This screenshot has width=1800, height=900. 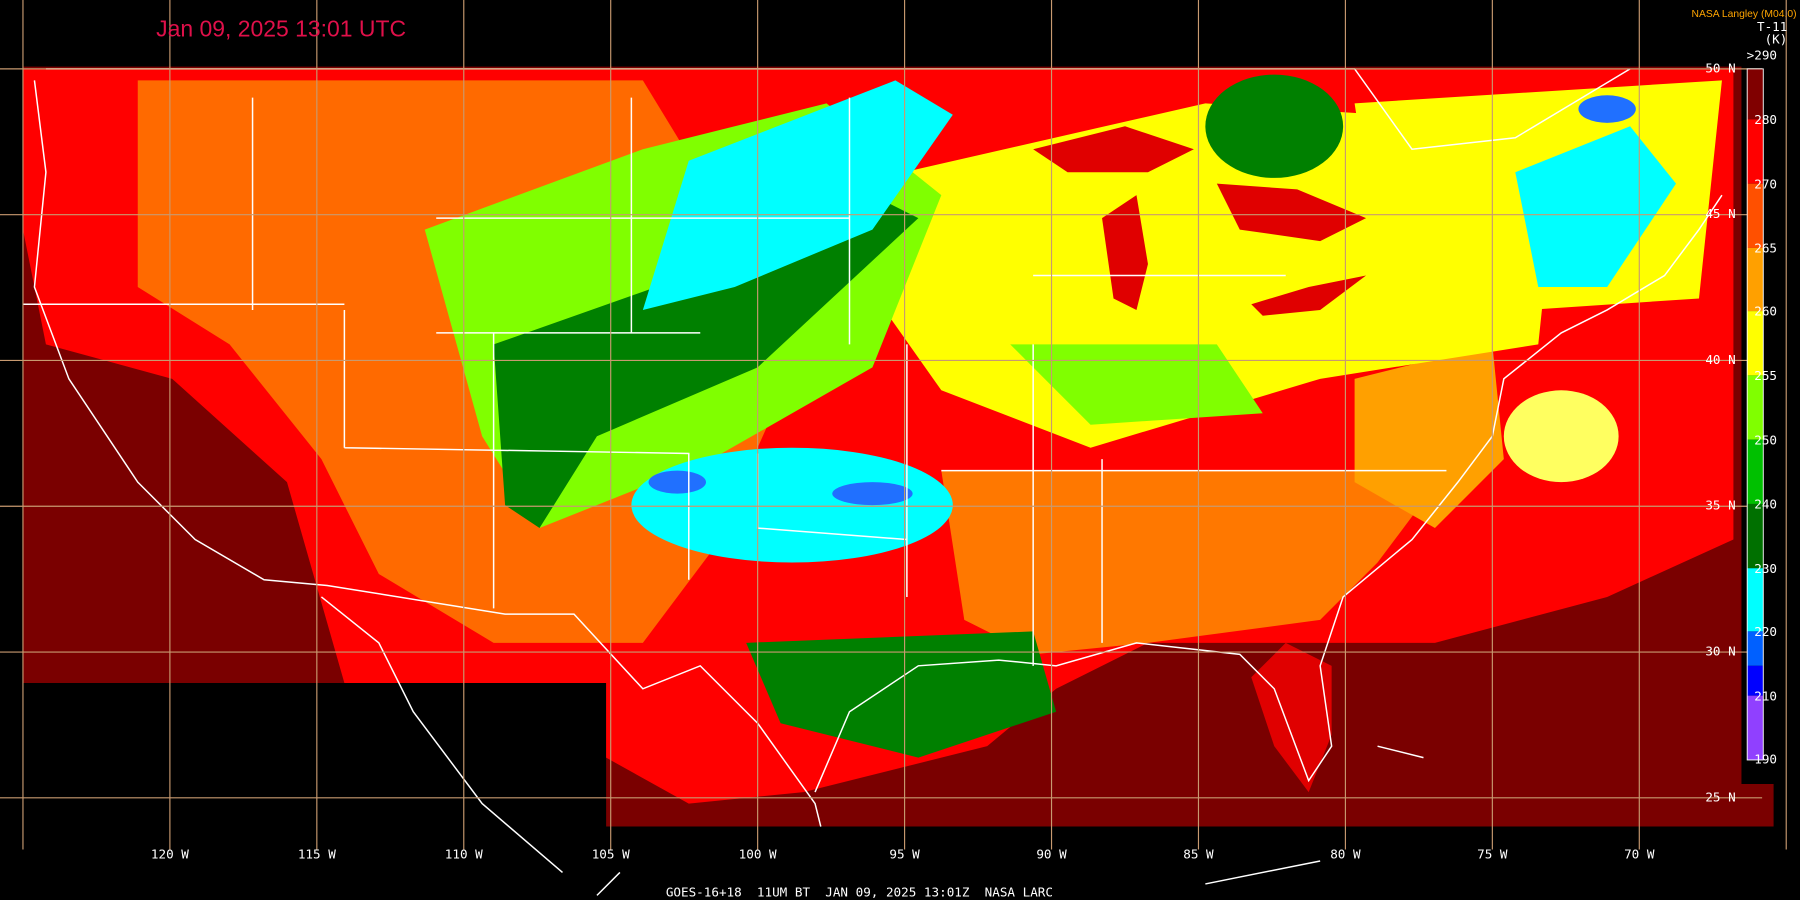 I want to click on color-legend: >290 280 270 265 260 255 250 240 230 220 210 190, so click(x=1762, y=407).